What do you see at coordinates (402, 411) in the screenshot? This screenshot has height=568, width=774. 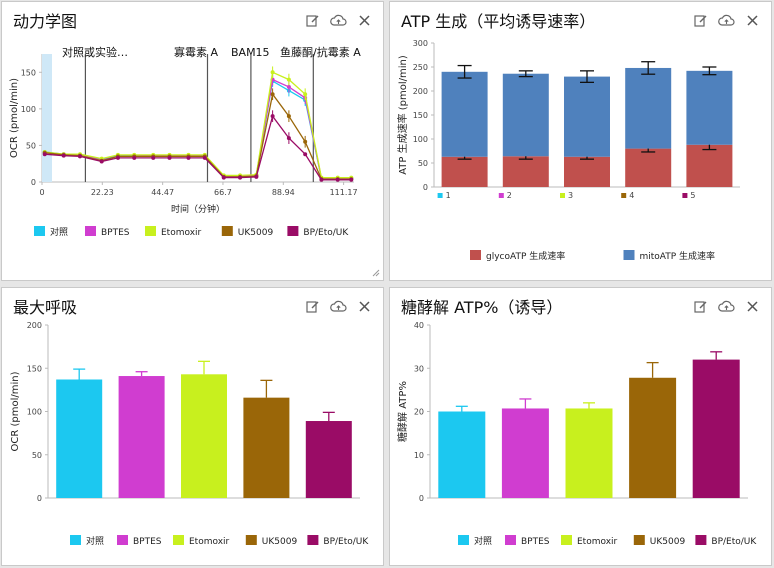 I see `y-axis-label: 糖酵解 ATP%` at bounding box center [402, 411].